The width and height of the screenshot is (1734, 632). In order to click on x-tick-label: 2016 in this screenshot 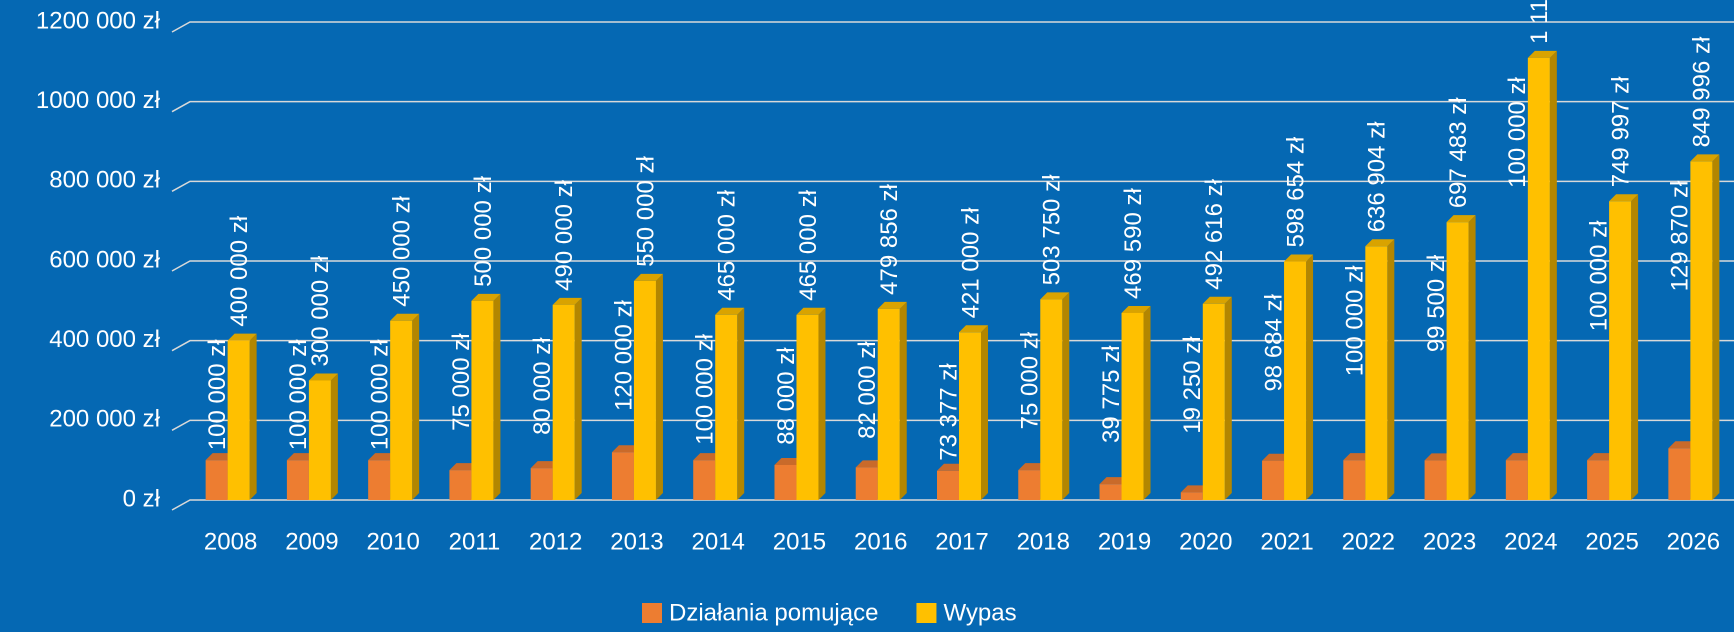, I will do `click(880, 541)`.